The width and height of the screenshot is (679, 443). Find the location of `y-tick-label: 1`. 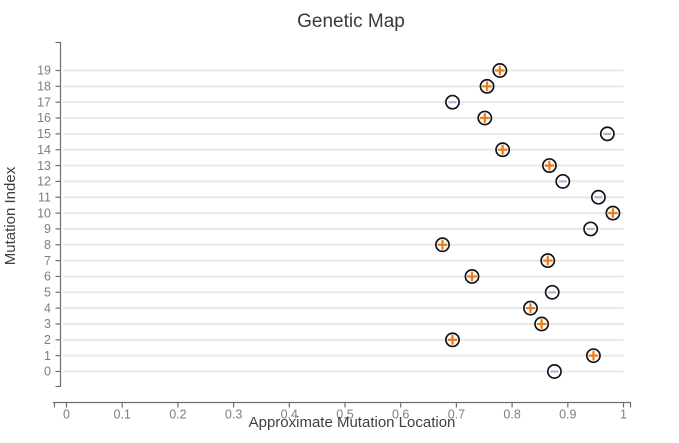

y-tick-label: 1 is located at coordinates (47, 356).